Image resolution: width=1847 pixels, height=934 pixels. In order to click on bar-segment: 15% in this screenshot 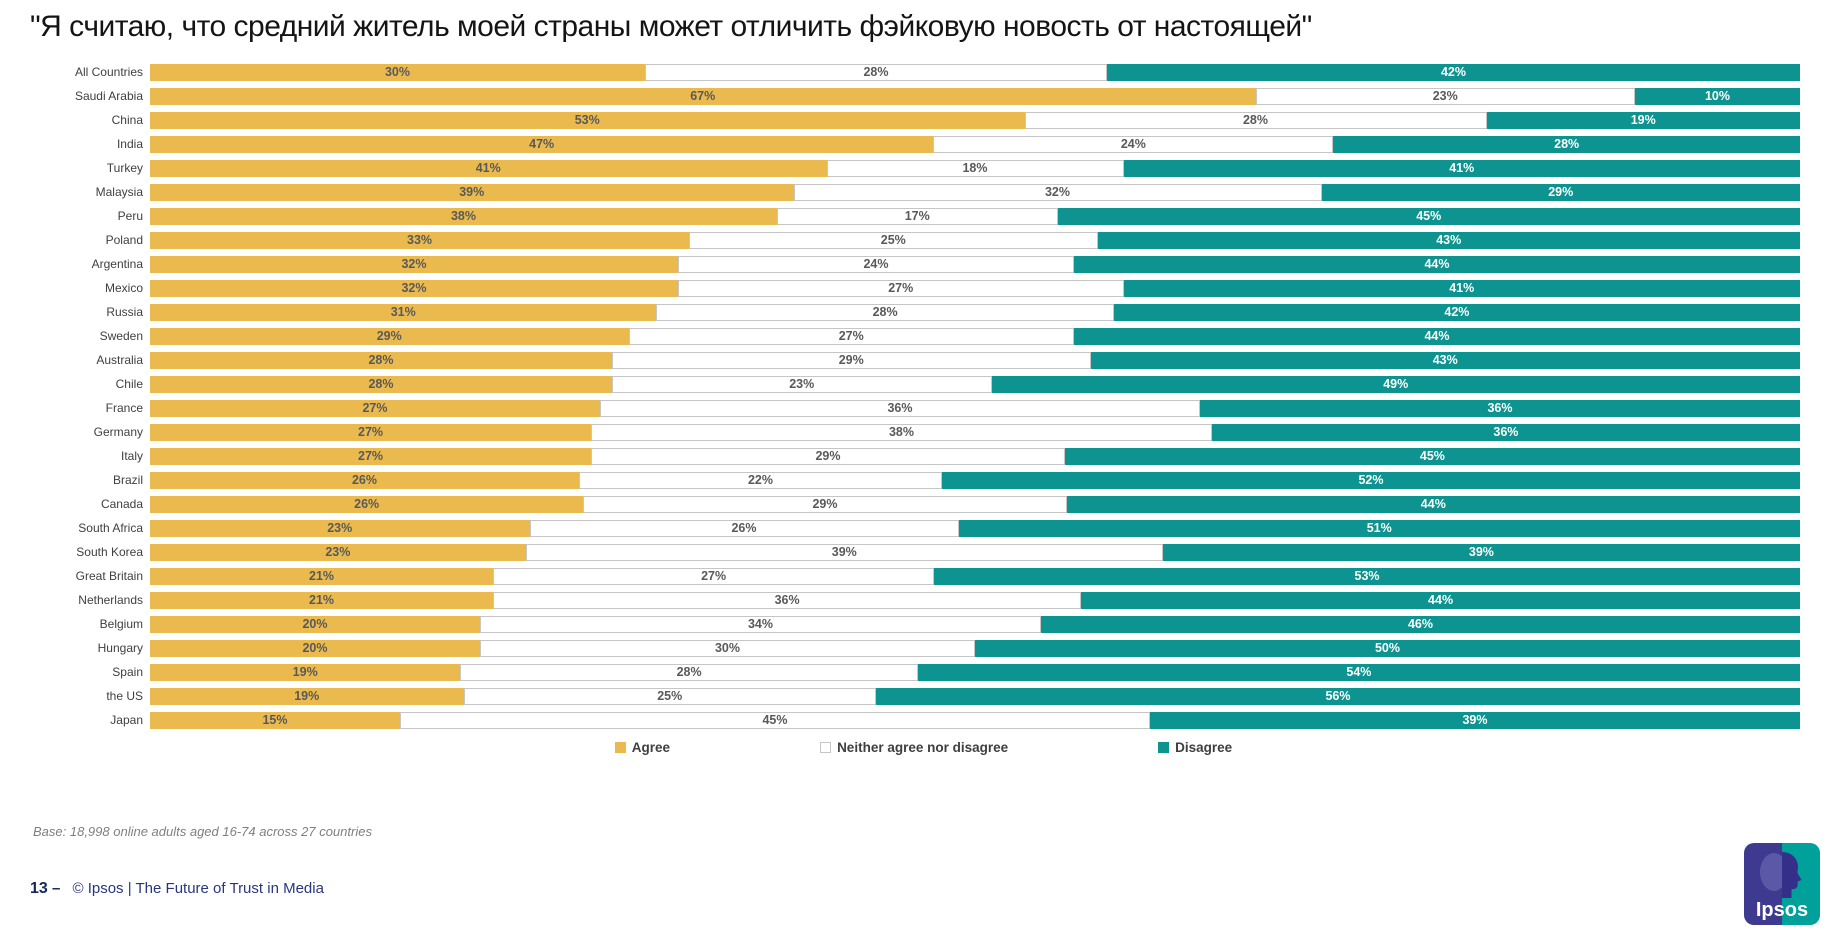, I will do `click(275, 720)`.